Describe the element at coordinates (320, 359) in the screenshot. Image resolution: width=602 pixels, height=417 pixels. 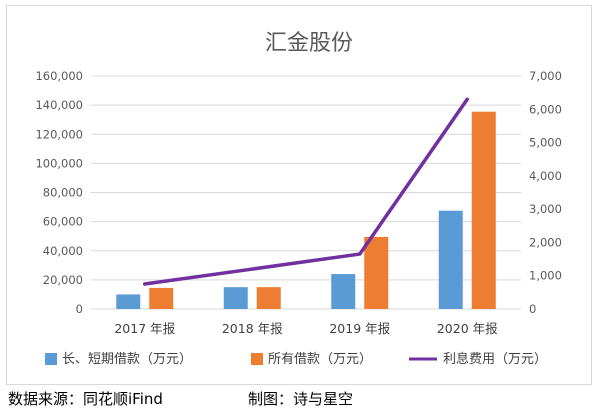
I see `legend-all-loans-label: 所有借款（万元）` at that location.